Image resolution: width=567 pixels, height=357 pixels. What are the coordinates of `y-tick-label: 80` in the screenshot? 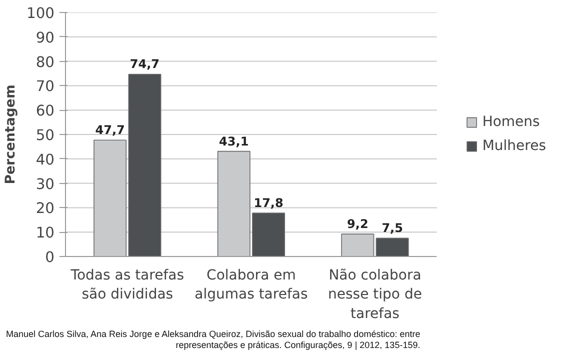 It's located at (45, 62).